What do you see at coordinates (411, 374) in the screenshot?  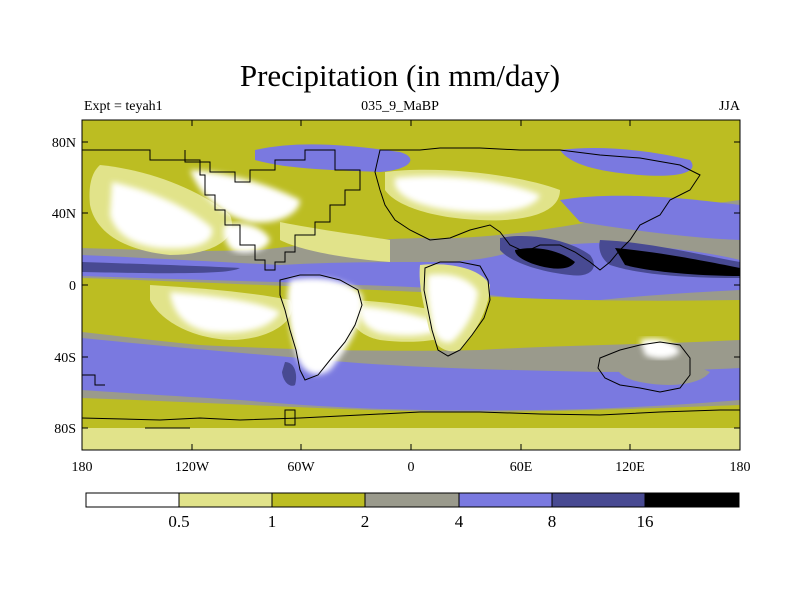 I see `southern-ocean-blue` at bounding box center [411, 374].